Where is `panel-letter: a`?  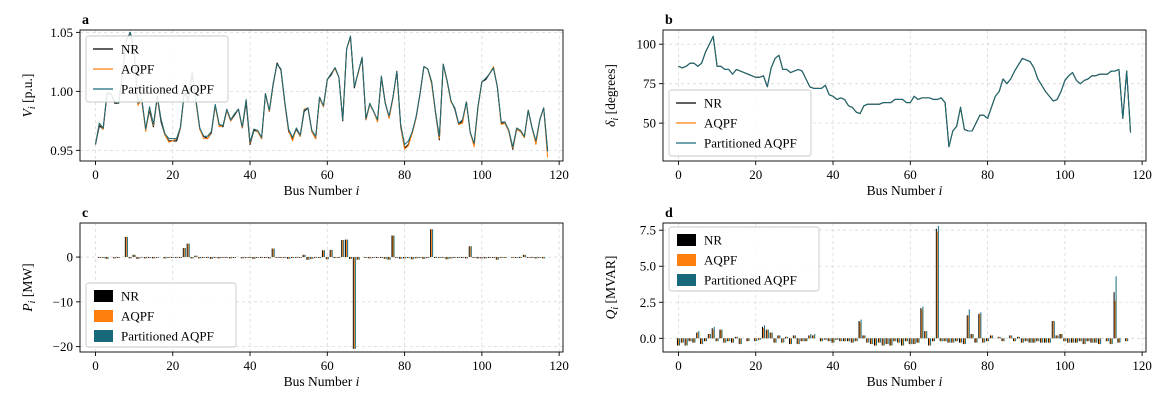 panel-letter: a is located at coordinates (85, 20).